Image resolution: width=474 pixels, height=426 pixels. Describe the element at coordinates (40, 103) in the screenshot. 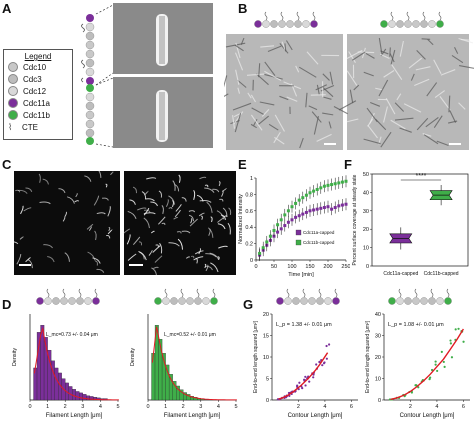

I see `legend-item: Cdc11a` at that location.